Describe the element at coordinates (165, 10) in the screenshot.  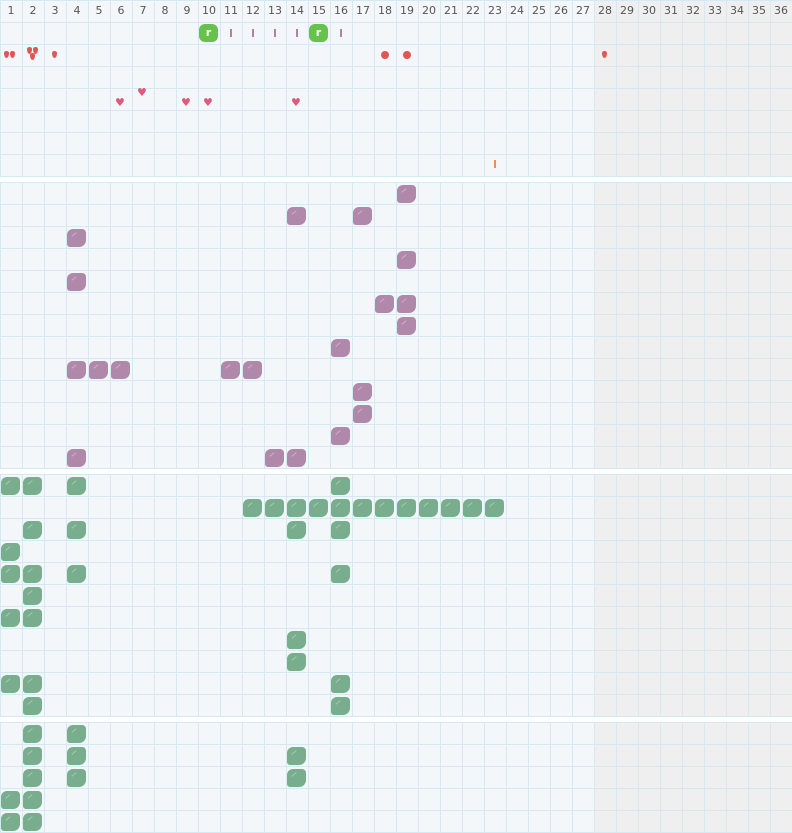
I see `day-number: 8` at that location.